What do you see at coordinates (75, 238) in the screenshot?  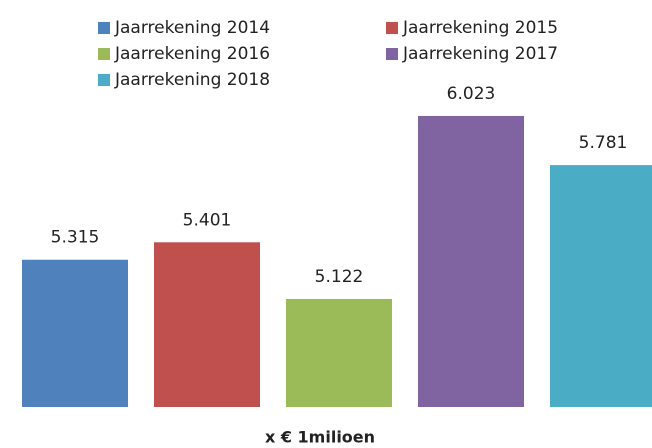 I see `data-label: 5.315` at bounding box center [75, 238].